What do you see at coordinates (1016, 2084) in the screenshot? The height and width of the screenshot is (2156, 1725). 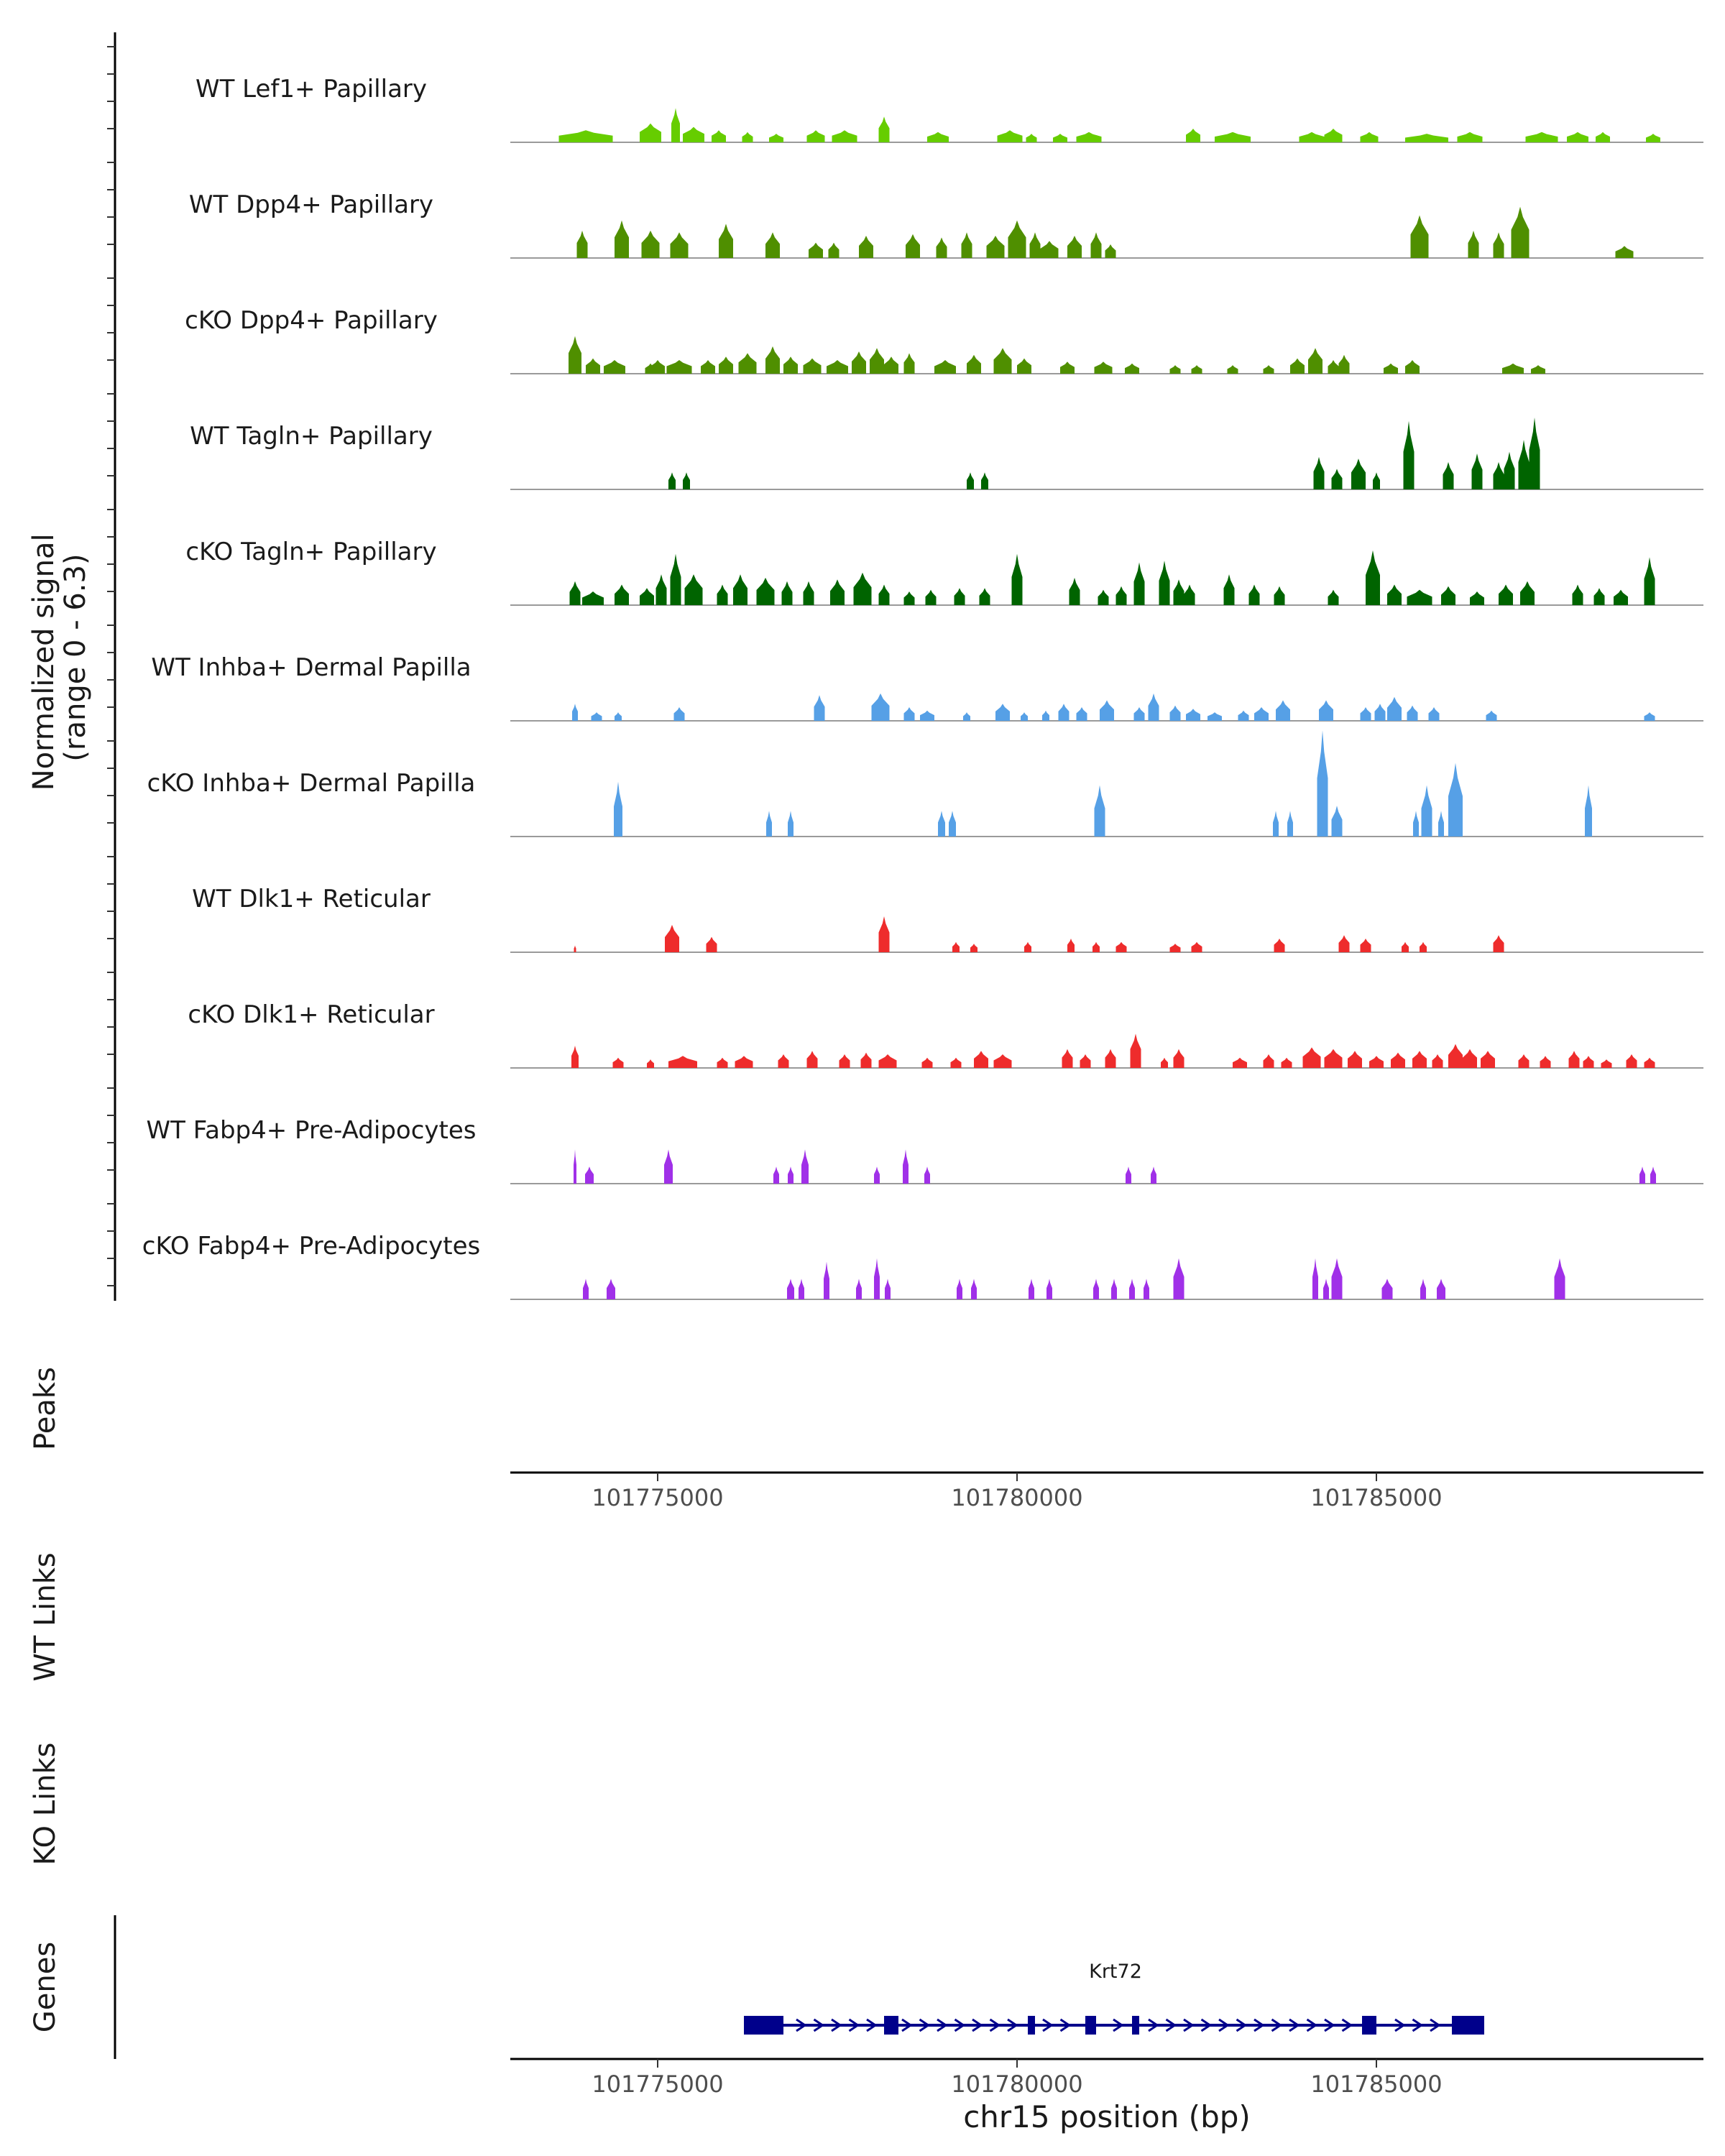 I see `x-tick-label: 101780000` at bounding box center [1016, 2084].